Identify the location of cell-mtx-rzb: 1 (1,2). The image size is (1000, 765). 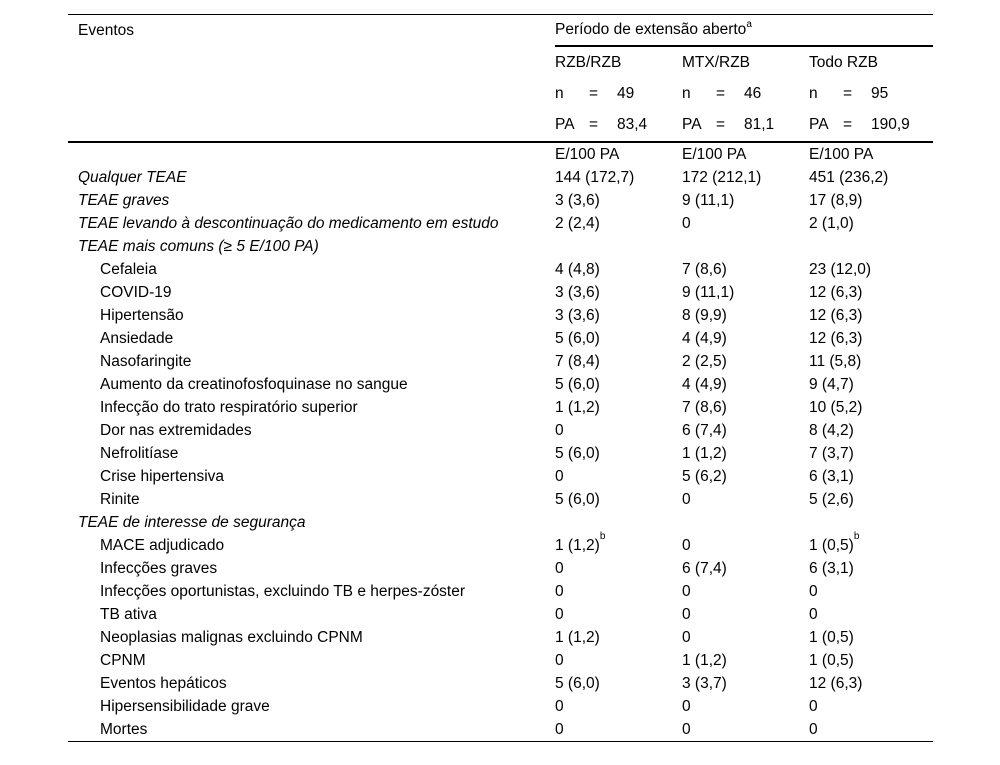
(704, 453).